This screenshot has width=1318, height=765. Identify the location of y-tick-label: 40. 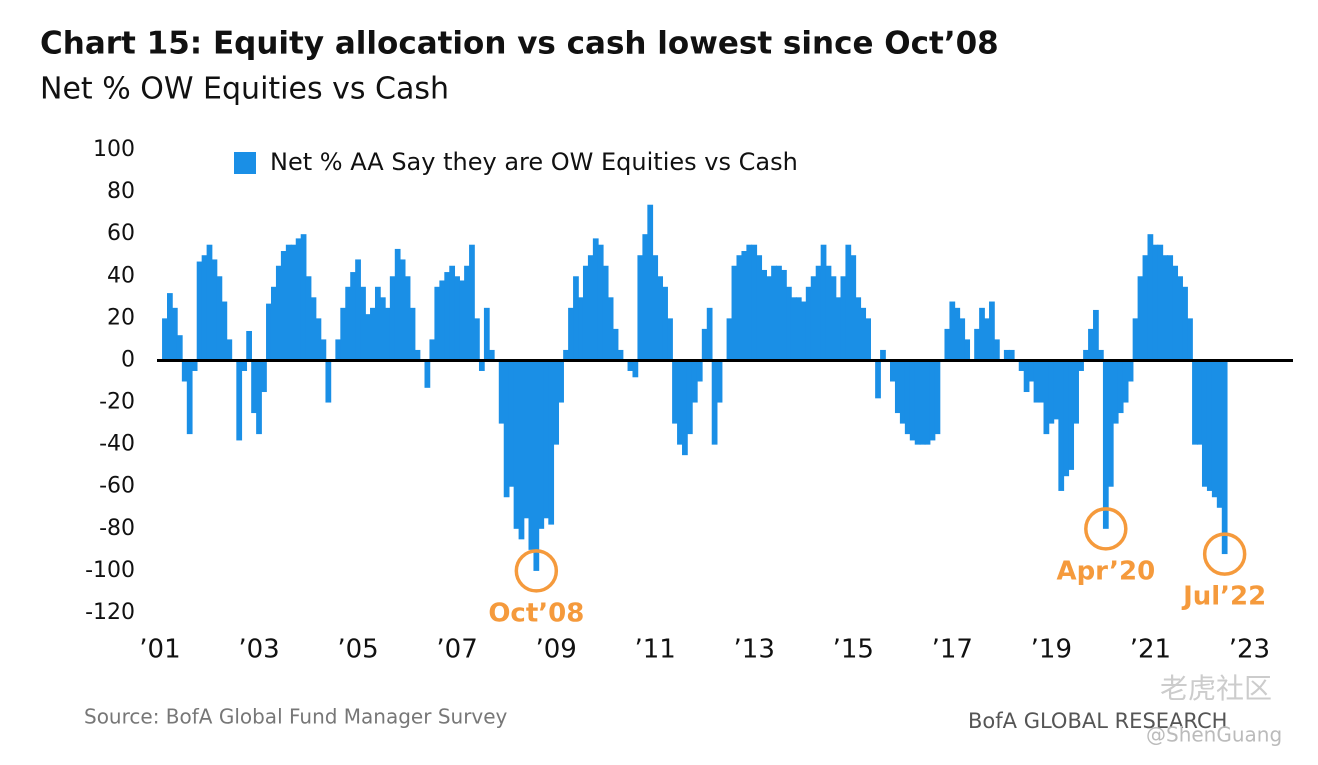
(121, 275).